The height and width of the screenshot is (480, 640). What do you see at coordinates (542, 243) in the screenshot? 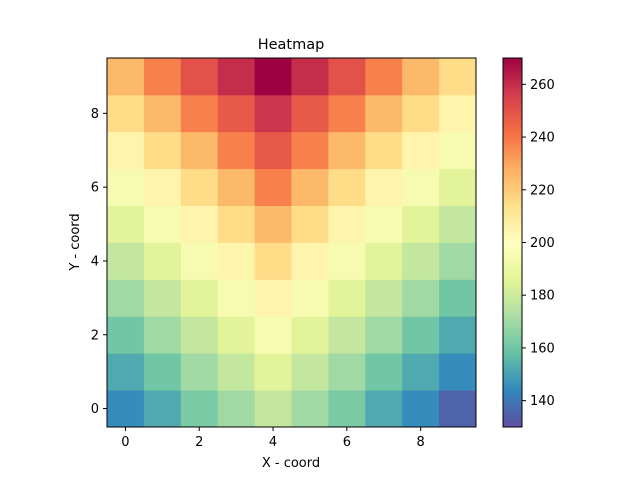
I see `colorbar-tick-label: 200` at bounding box center [542, 243].